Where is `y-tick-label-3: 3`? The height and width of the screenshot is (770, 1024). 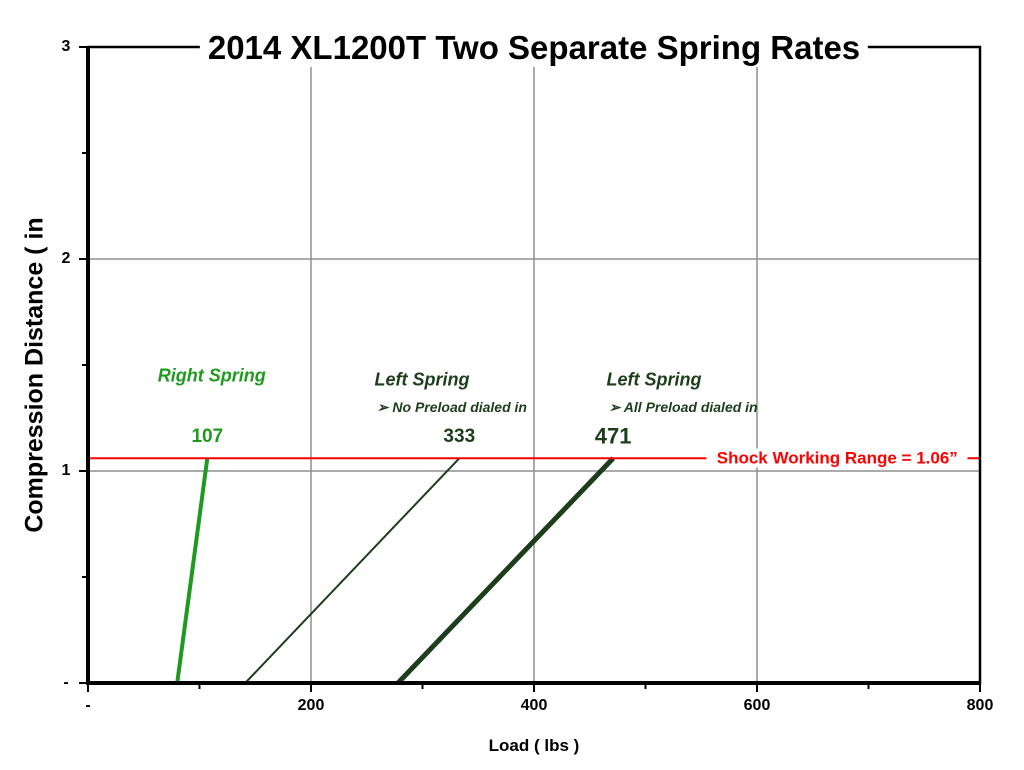
y-tick-label-3: 3 is located at coordinates (66, 46).